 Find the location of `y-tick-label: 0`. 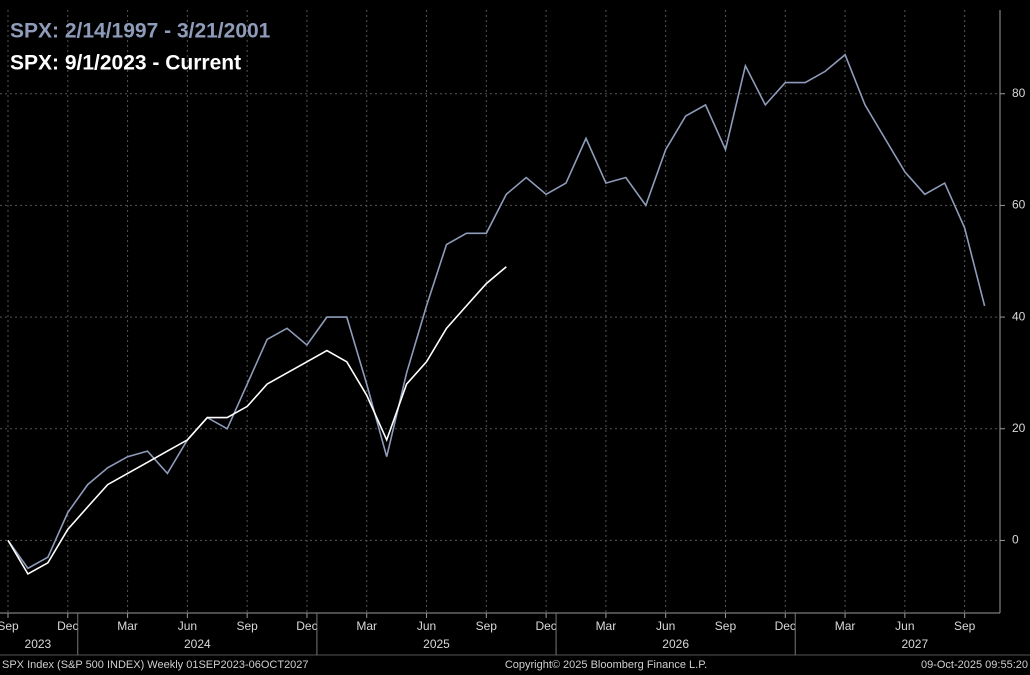

y-tick-label: 0 is located at coordinates (1015, 540).